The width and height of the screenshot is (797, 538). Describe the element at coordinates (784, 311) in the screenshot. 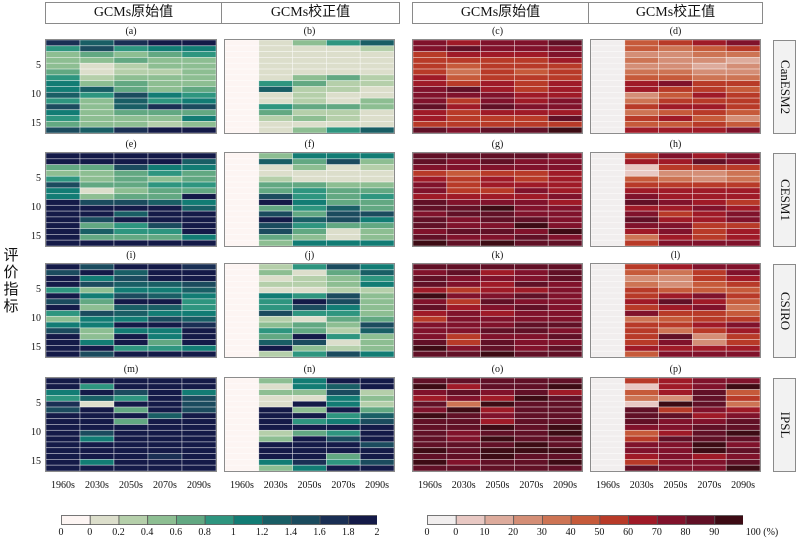

I see `model-label-csiro: CSIRO` at that location.